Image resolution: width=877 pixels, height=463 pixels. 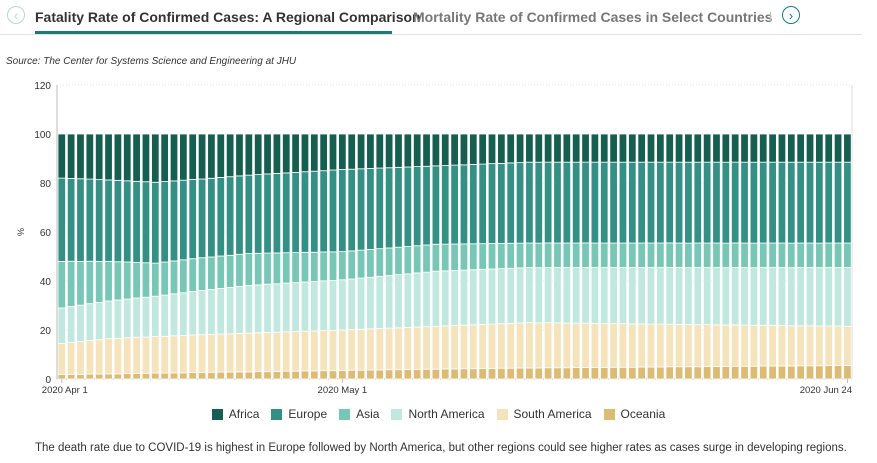 I want to click on legend-item: Europe, so click(x=299, y=414).